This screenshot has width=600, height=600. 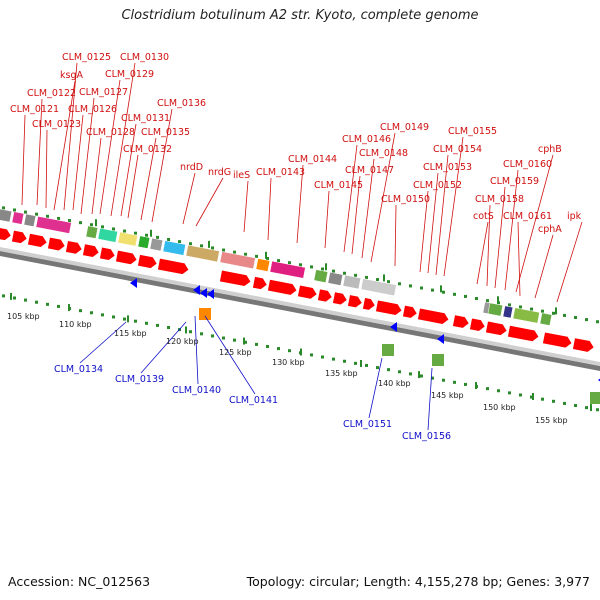 What do you see at coordinates (92, 109) in the screenshot?
I see `gene-label-forward: CLM_0126` at bounding box center [92, 109].